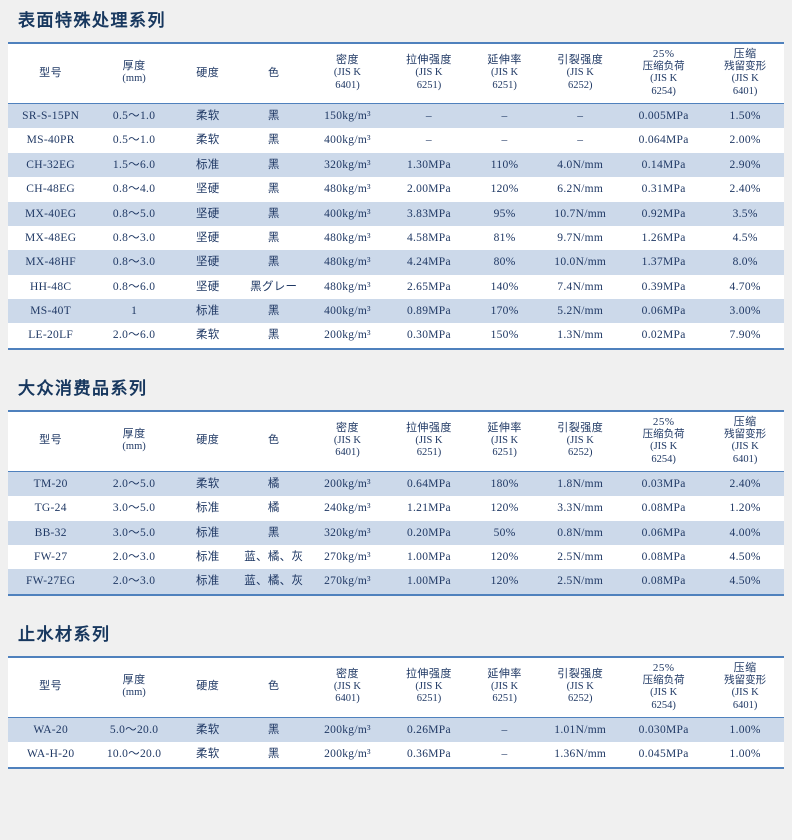 This screenshot has height=840, width=792. What do you see at coordinates (429, 189) in the screenshot?
I see `cell-tensile: 2.00MPa` at bounding box center [429, 189].